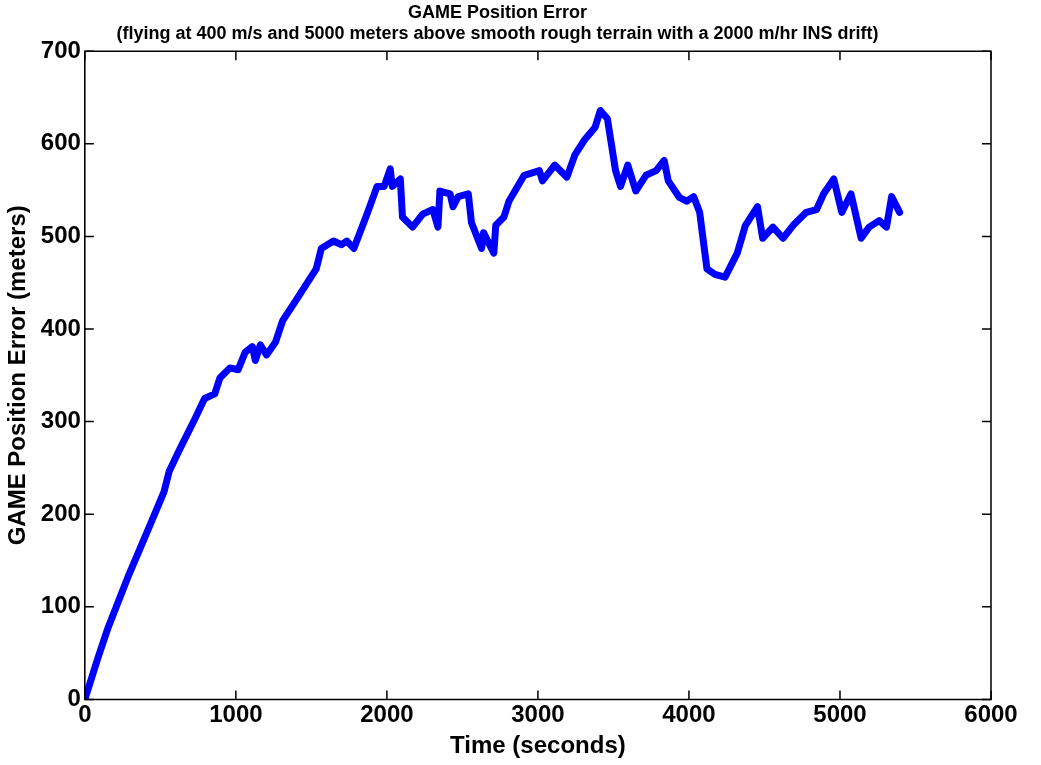  Describe the element at coordinates (60, 142) in the screenshot. I see `y-tick-label: 600` at that location.